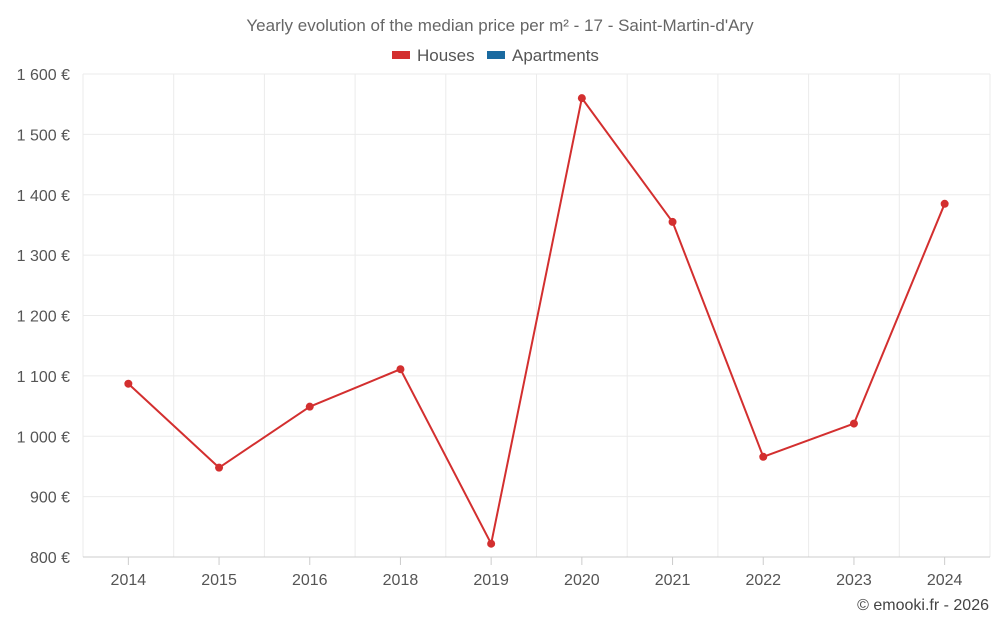 The width and height of the screenshot is (1000, 625). What do you see at coordinates (43, 196) in the screenshot?
I see `y-tick-label: 1 400 €` at bounding box center [43, 196].